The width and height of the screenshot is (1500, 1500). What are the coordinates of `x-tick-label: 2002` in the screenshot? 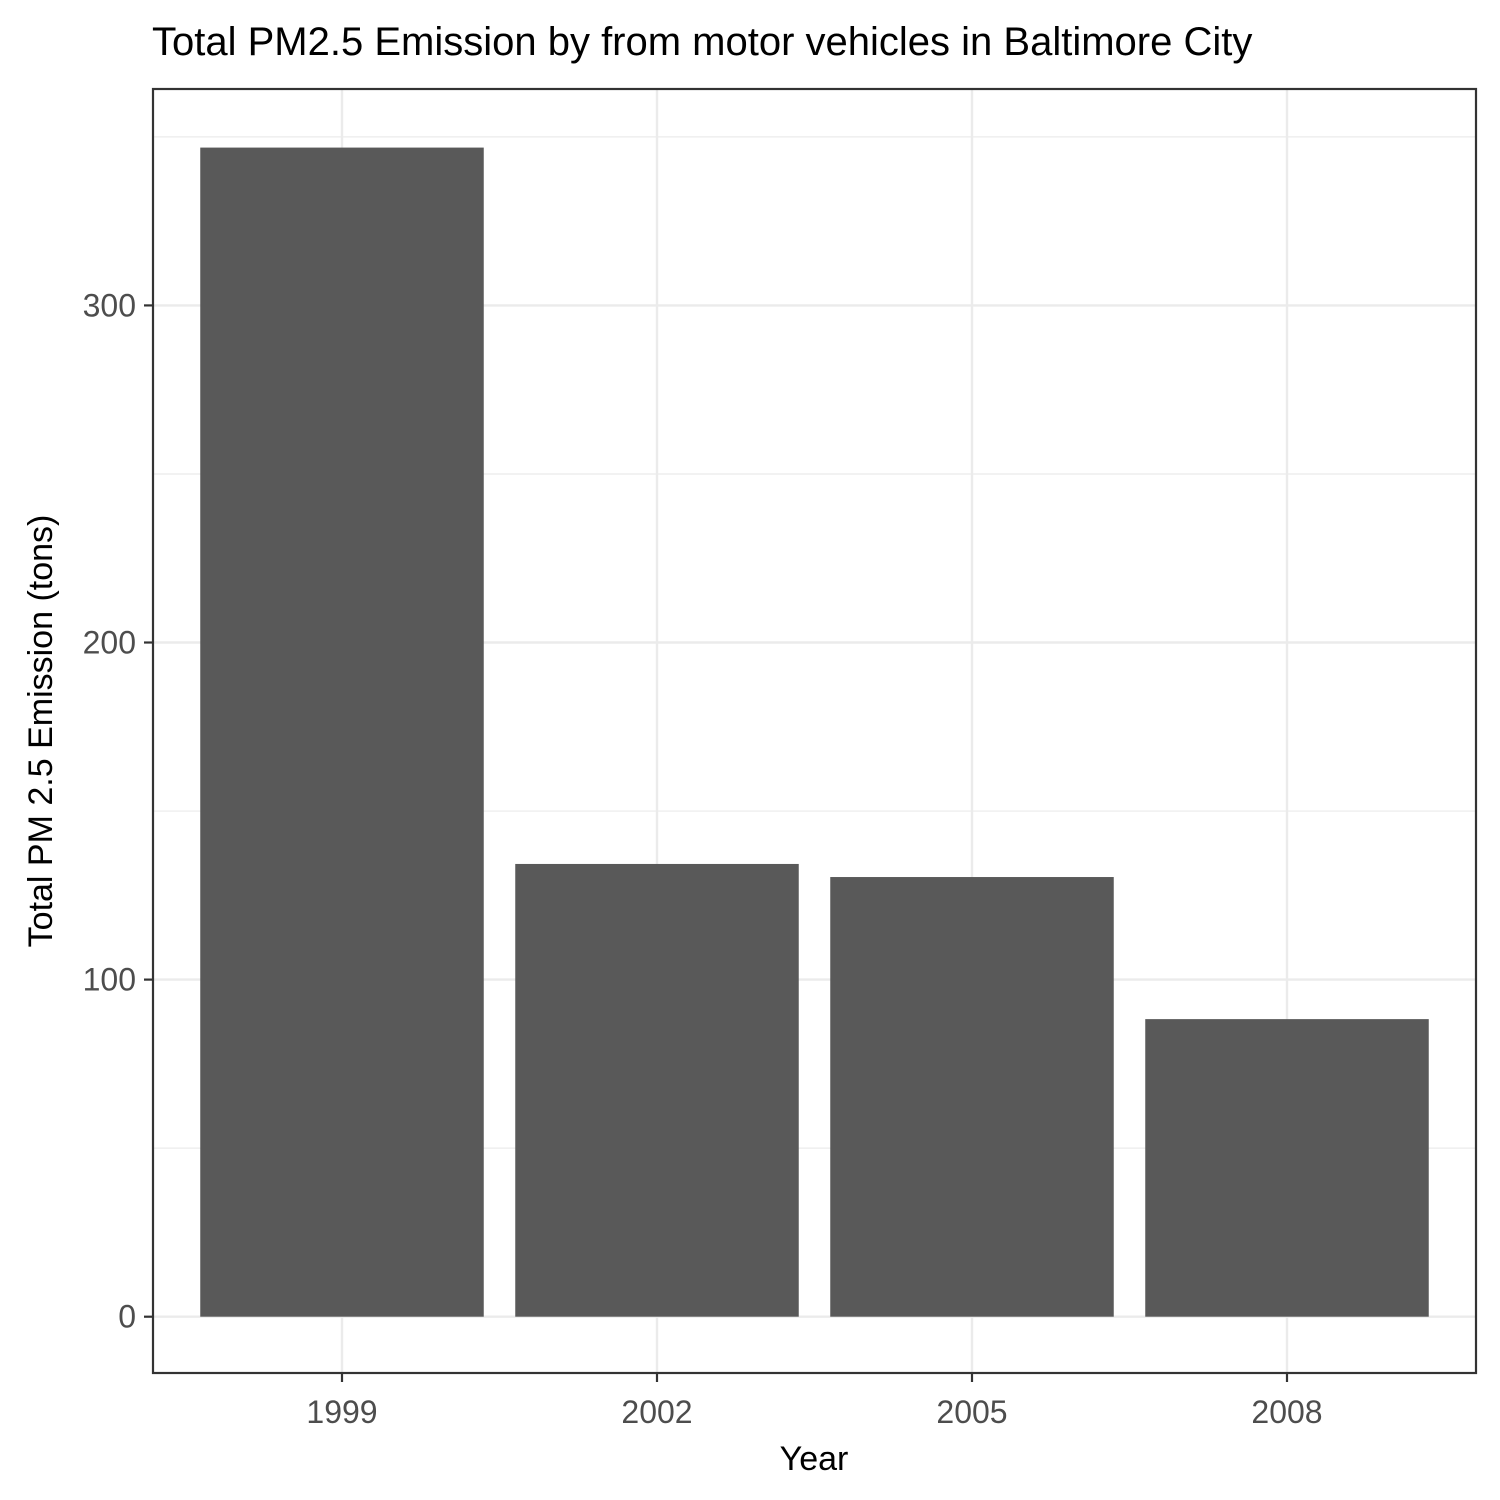 It's located at (656, 1412).